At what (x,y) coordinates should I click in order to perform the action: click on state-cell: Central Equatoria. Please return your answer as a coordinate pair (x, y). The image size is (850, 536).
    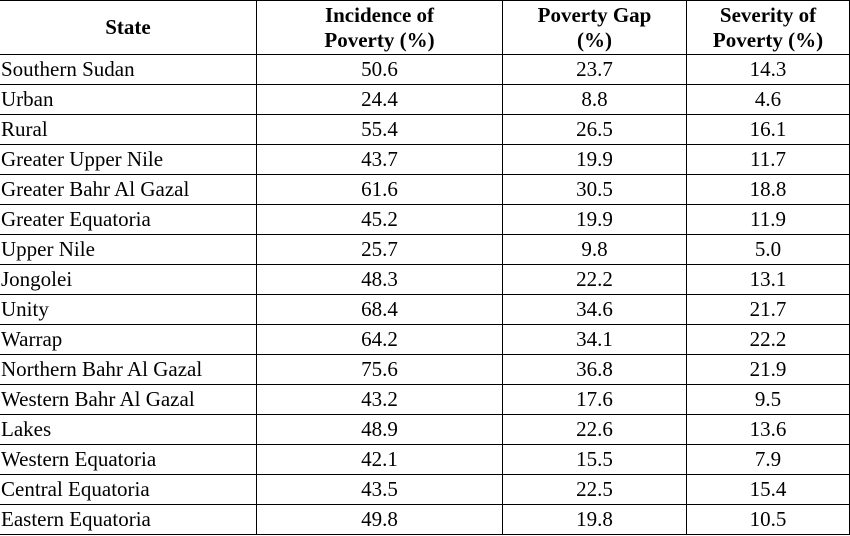
    Looking at the image, I should click on (128, 489).